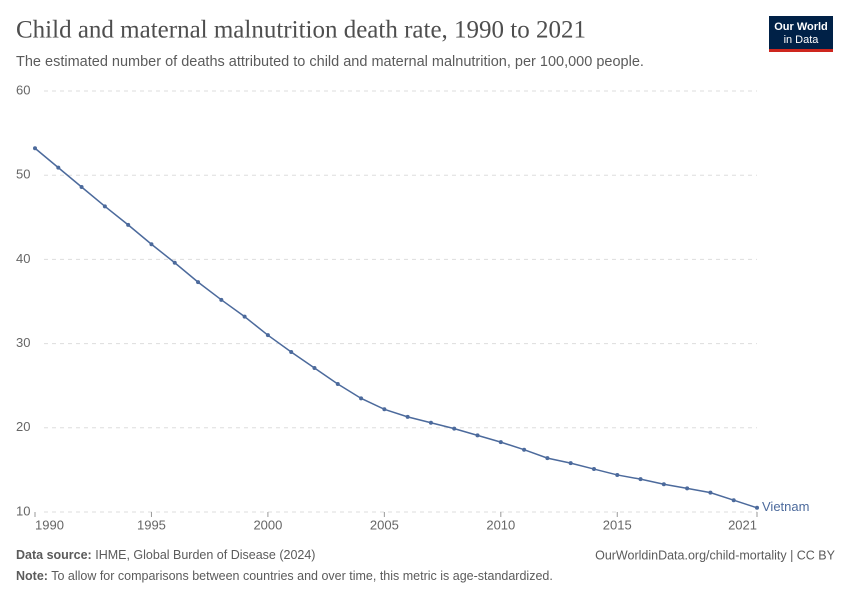  Describe the element at coordinates (54, 555) in the screenshot. I see `source-label: Data source:` at that location.